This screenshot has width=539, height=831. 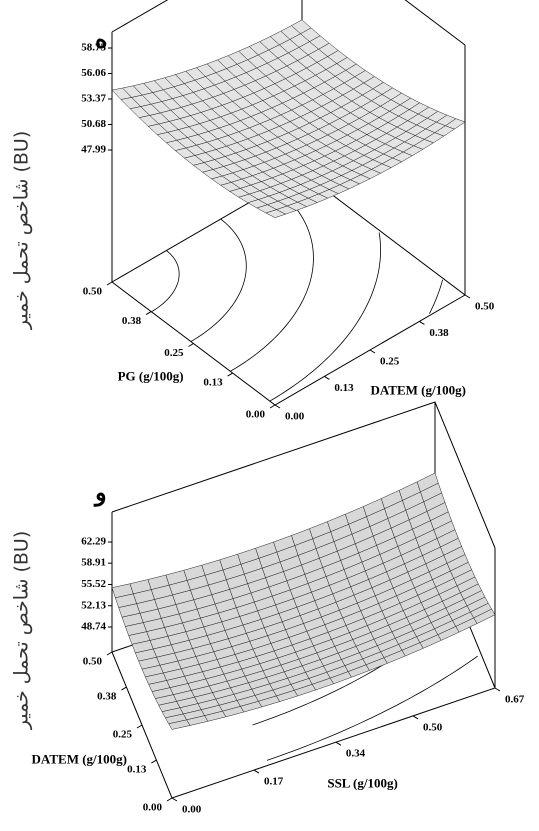 What do you see at coordinates (100, 494) in the screenshot?
I see `panel-label: و` at bounding box center [100, 494].